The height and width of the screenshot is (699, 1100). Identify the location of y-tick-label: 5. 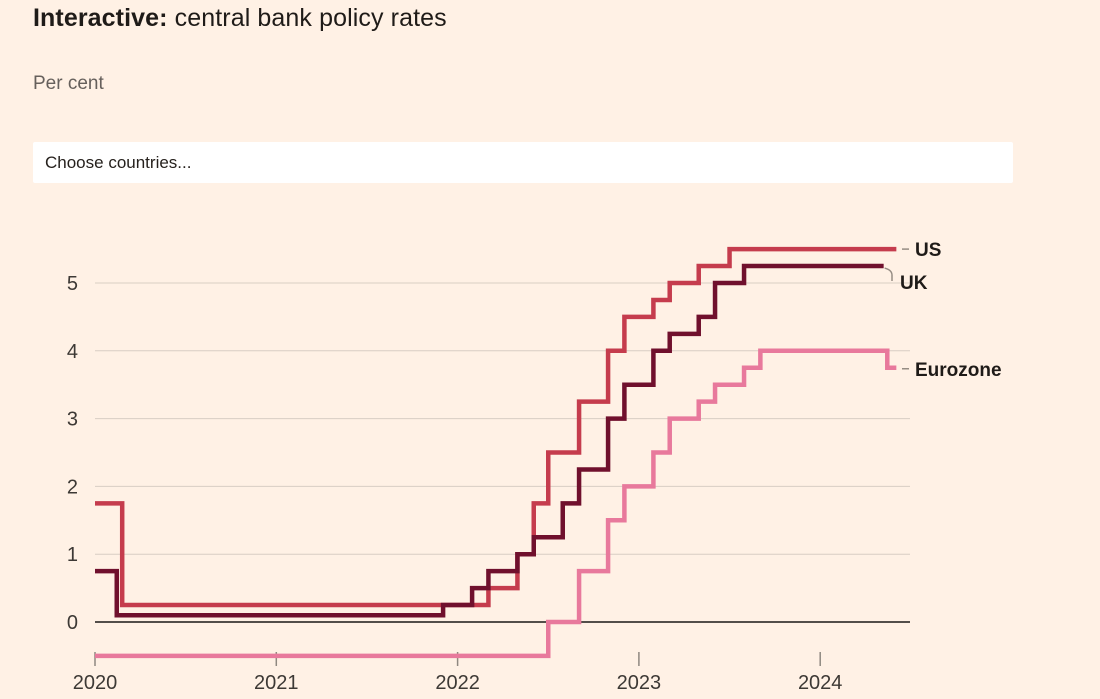
(72, 284).